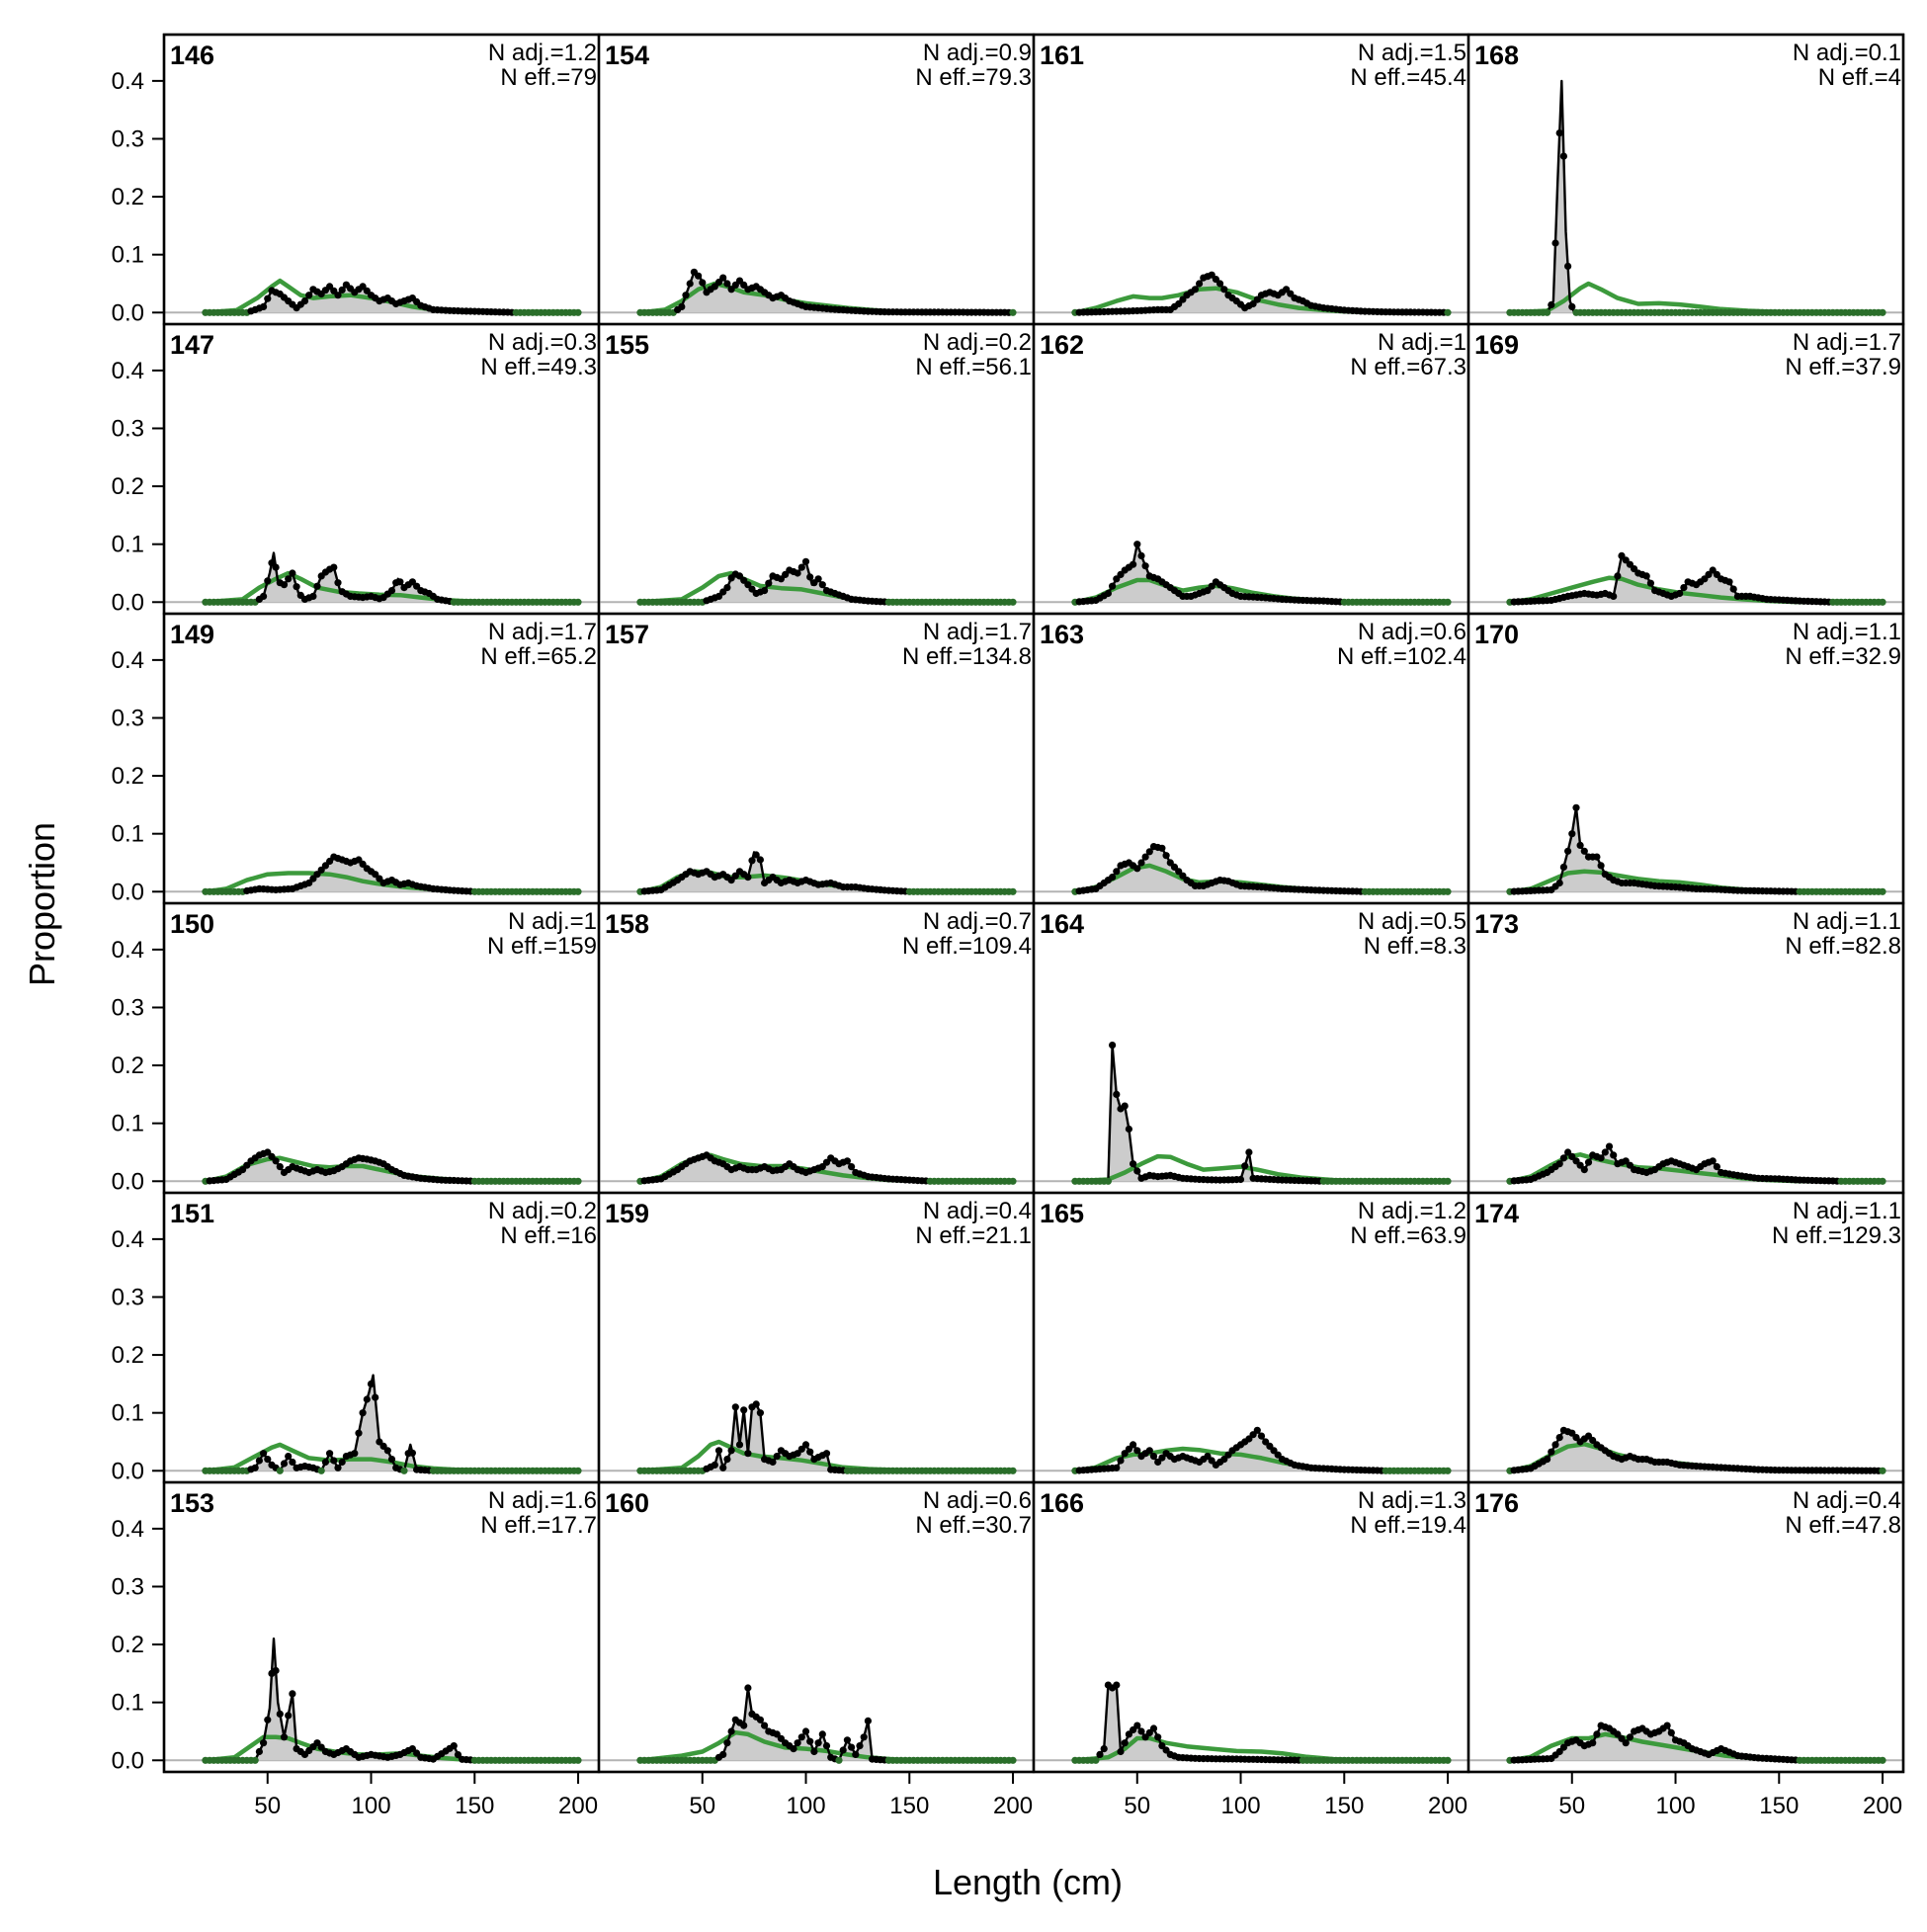 The image size is (1927, 1932). Describe the element at coordinates (128, 371) in the screenshot. I see `y-tick-label: 0.4` at that location.